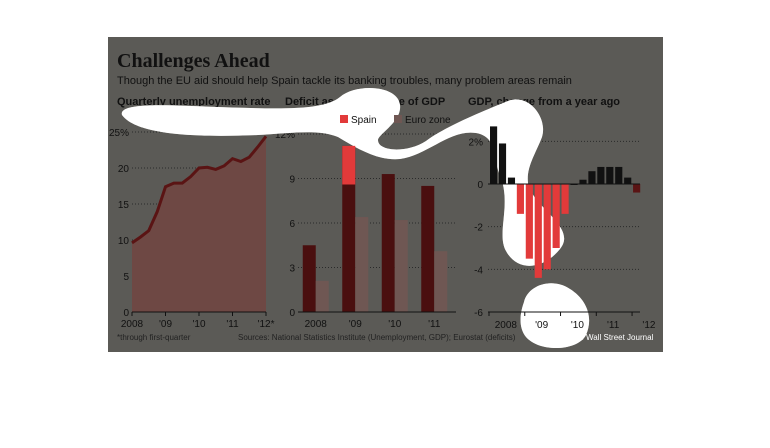 This screenshot has width=770, height=448. Describe the element at coordinates (434, 324) in the screenshot. I see `deficit-x-tick: '11` at that location.